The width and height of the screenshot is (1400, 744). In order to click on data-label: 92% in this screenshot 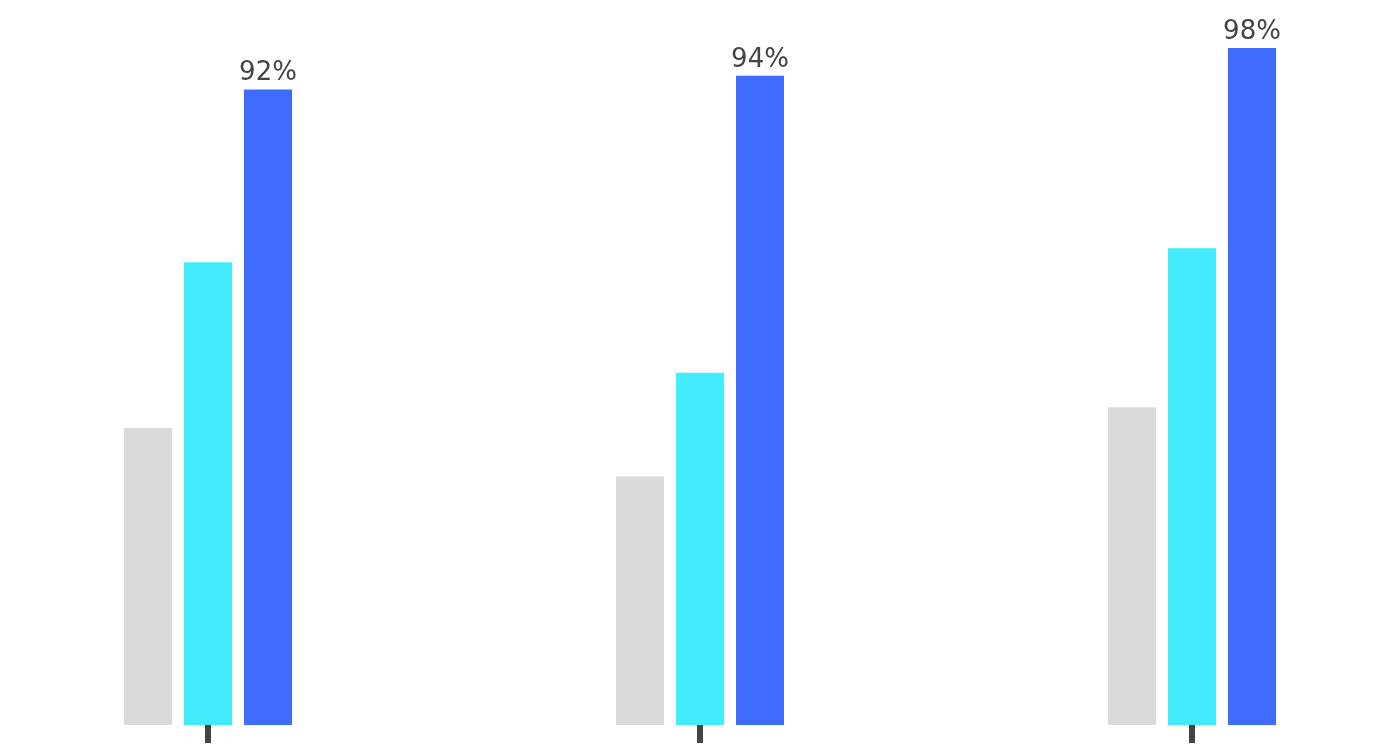, I will do `click(268, 71)`.